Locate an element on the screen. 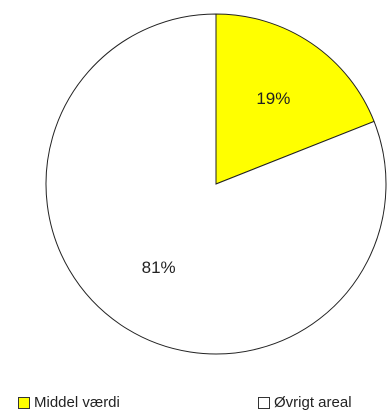 Image resolution: width=388 pixels, height=417 pixels. legend-item-ovrigt-areal: Øvrigt areal is located at coordinates (305, 402).